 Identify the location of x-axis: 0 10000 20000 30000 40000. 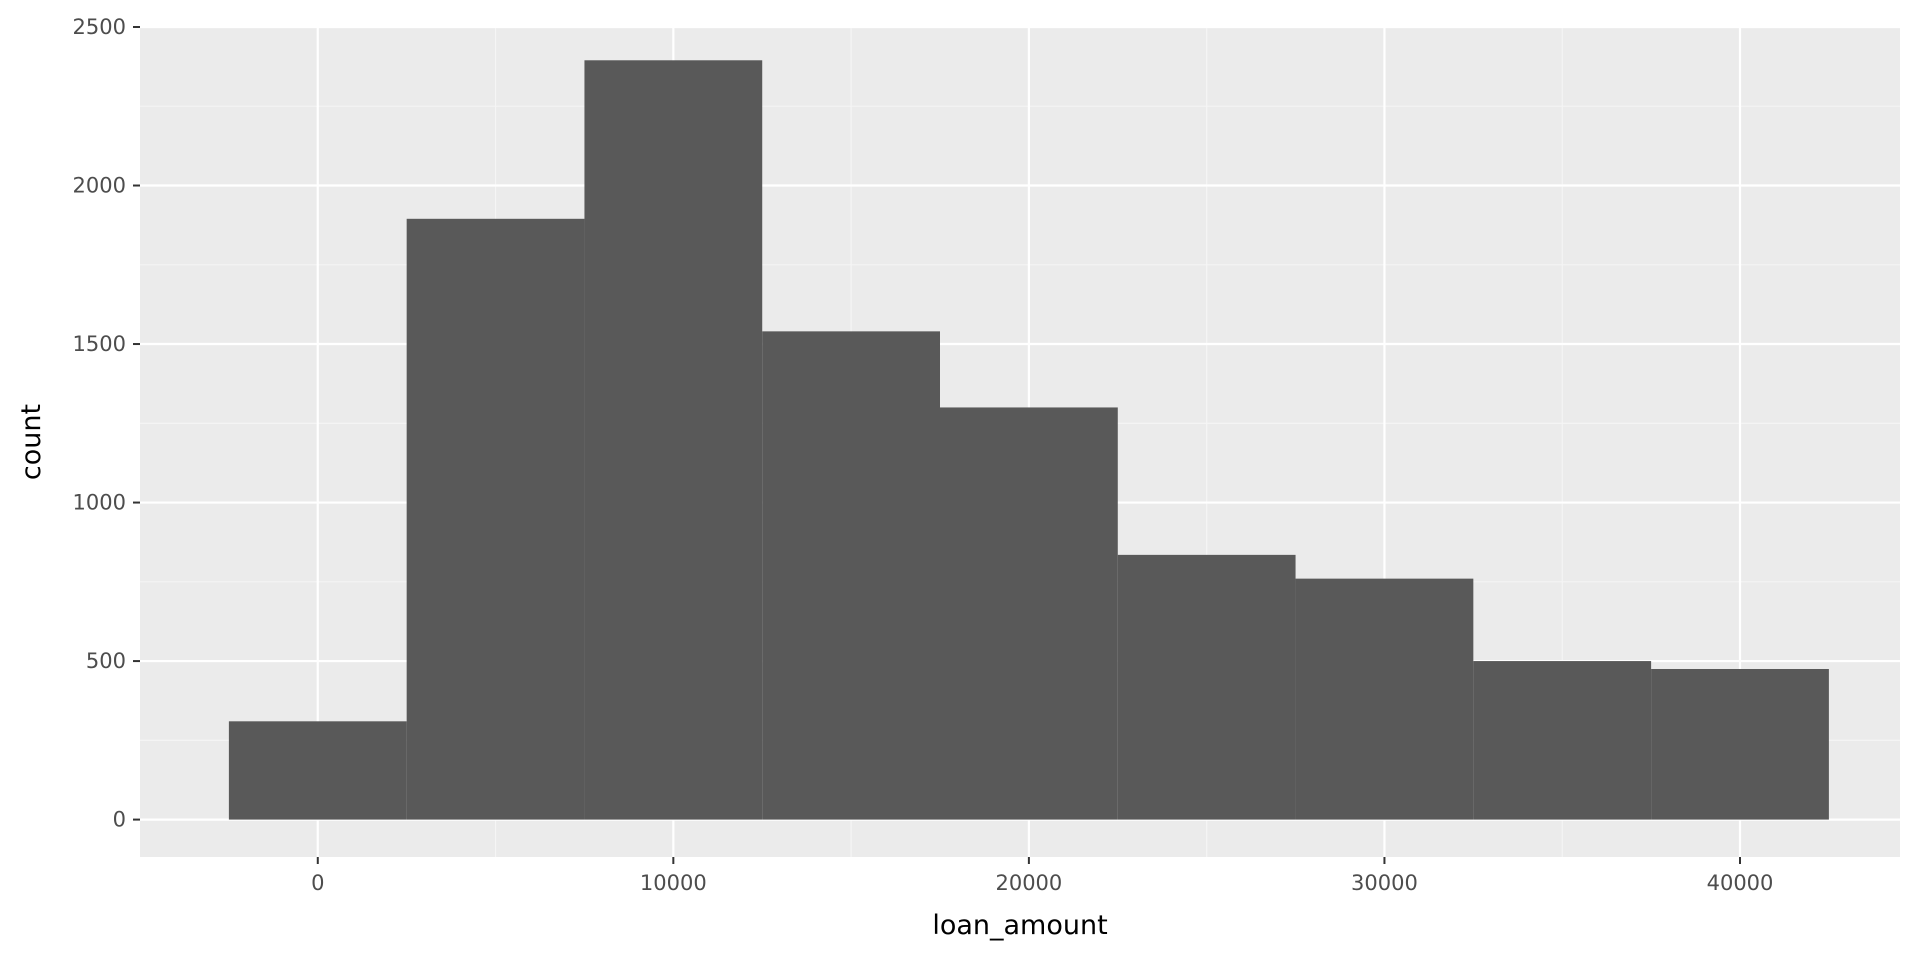
(1042, 876).